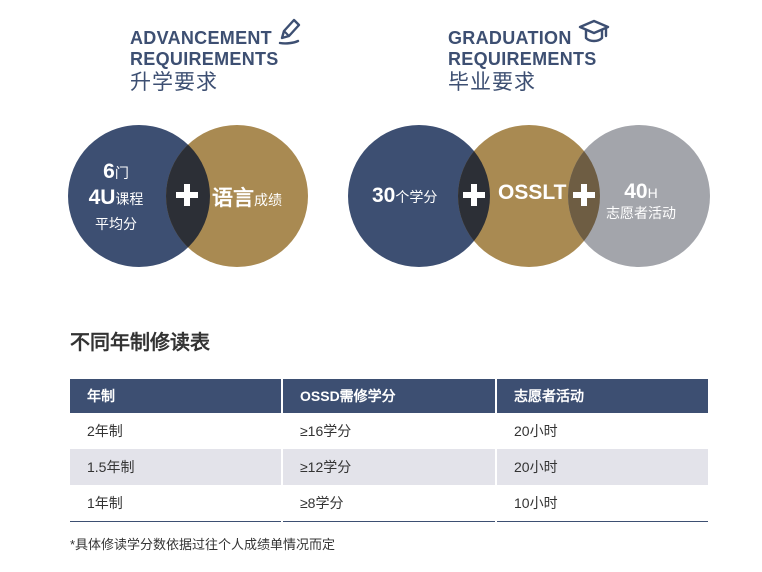 The height and width of the screenshot is (572, 762). Describe the element at coordinates (289, 31) in the screenshot. I see `pen-icon` at that location.